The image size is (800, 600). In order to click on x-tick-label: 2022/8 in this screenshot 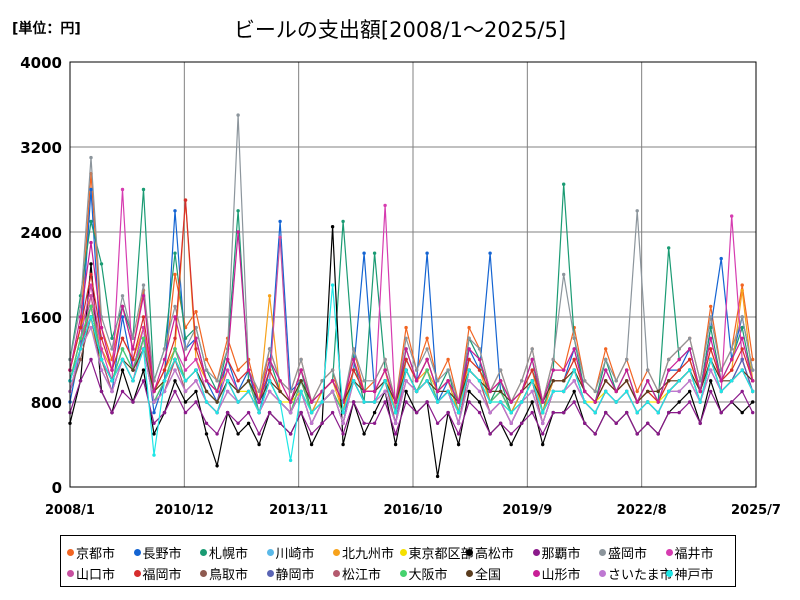, I will do `click(642, 510)`.